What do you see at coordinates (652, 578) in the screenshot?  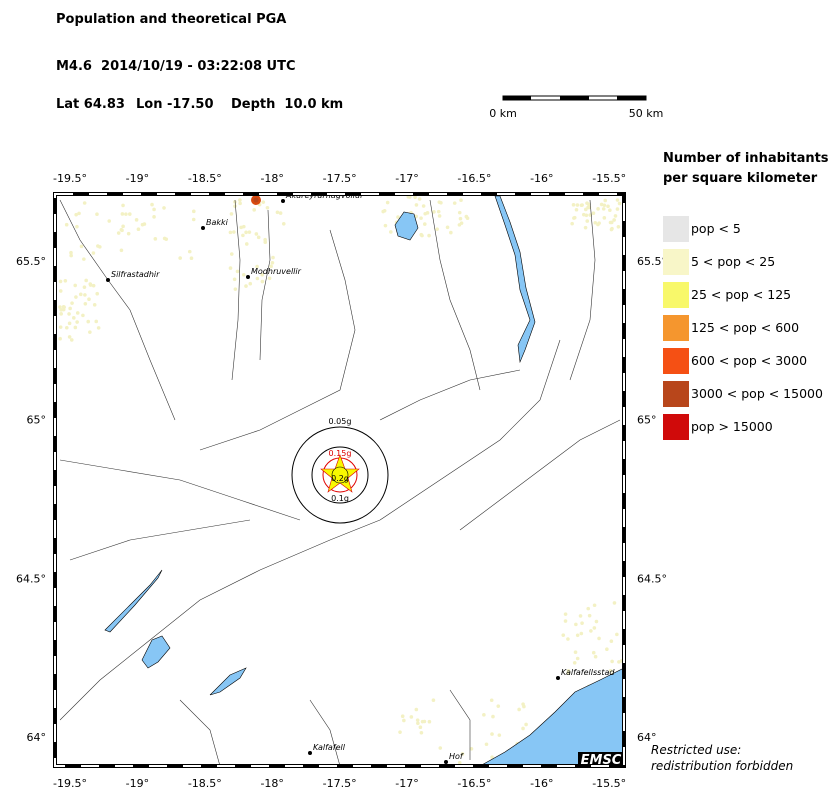 I see `lat-label-right: 64.5°` at bounding box center [652, 578].